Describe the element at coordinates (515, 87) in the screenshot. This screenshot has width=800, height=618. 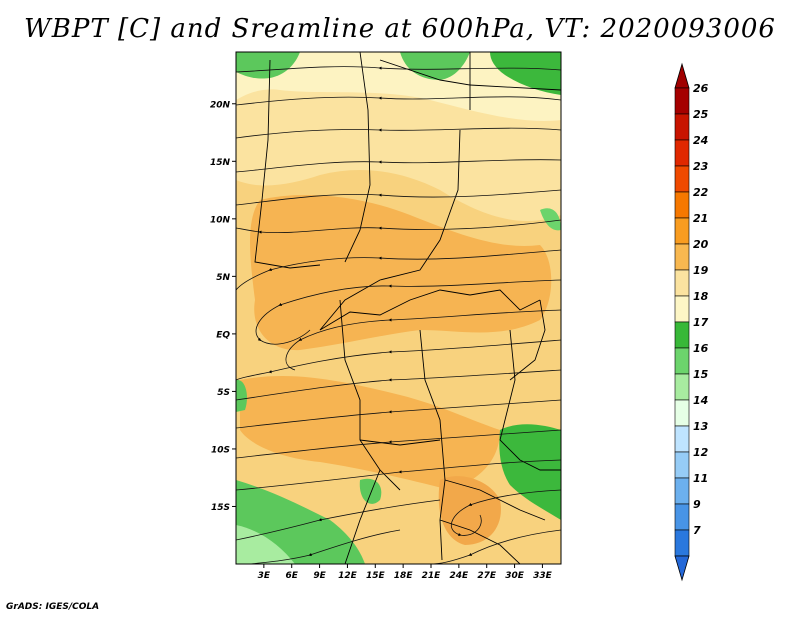
I see `border-ne` at that location.